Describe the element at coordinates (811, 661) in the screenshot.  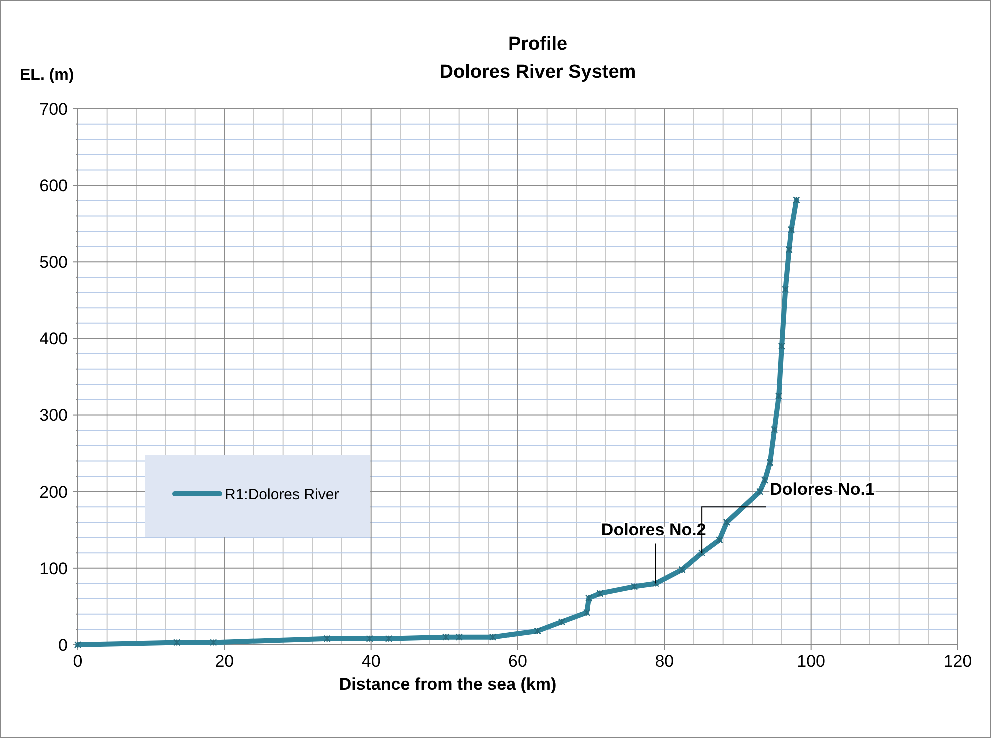
I see `x-tick-label: 100` at that location.